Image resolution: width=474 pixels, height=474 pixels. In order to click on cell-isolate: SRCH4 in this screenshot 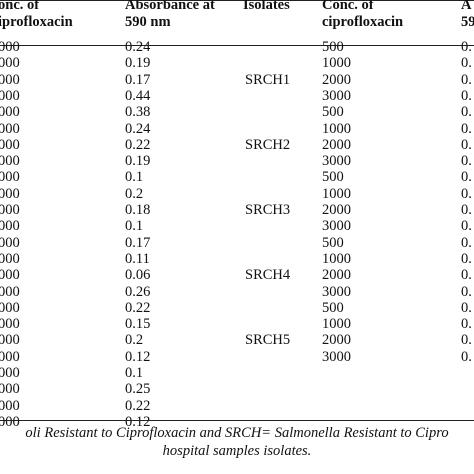, I will do `click(268, 275)`.